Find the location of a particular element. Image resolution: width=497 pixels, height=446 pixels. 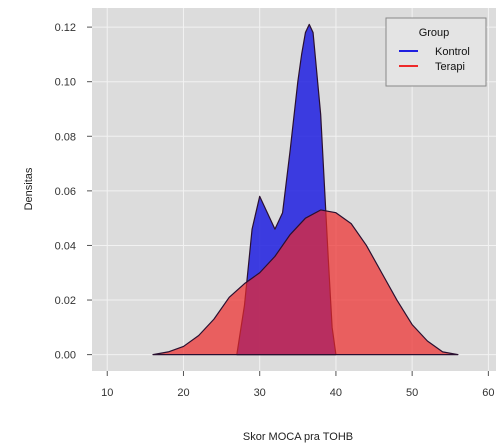

y-tick-label: 0.06 is located at coordinates (65, 192).